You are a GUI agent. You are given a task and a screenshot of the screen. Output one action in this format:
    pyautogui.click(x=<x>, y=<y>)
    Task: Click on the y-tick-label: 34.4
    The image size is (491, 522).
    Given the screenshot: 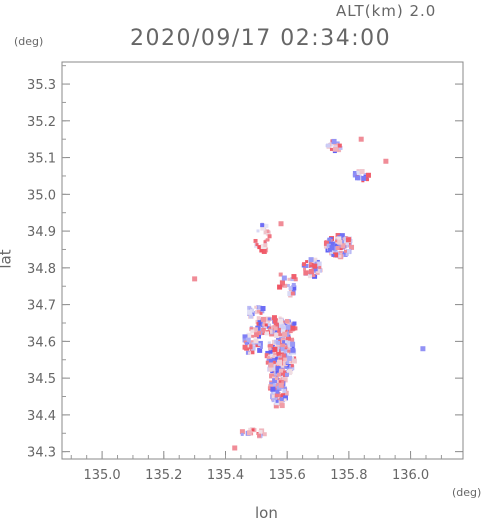 What is the action you would take?
    pyautogui.click(x=41, y=416)
    